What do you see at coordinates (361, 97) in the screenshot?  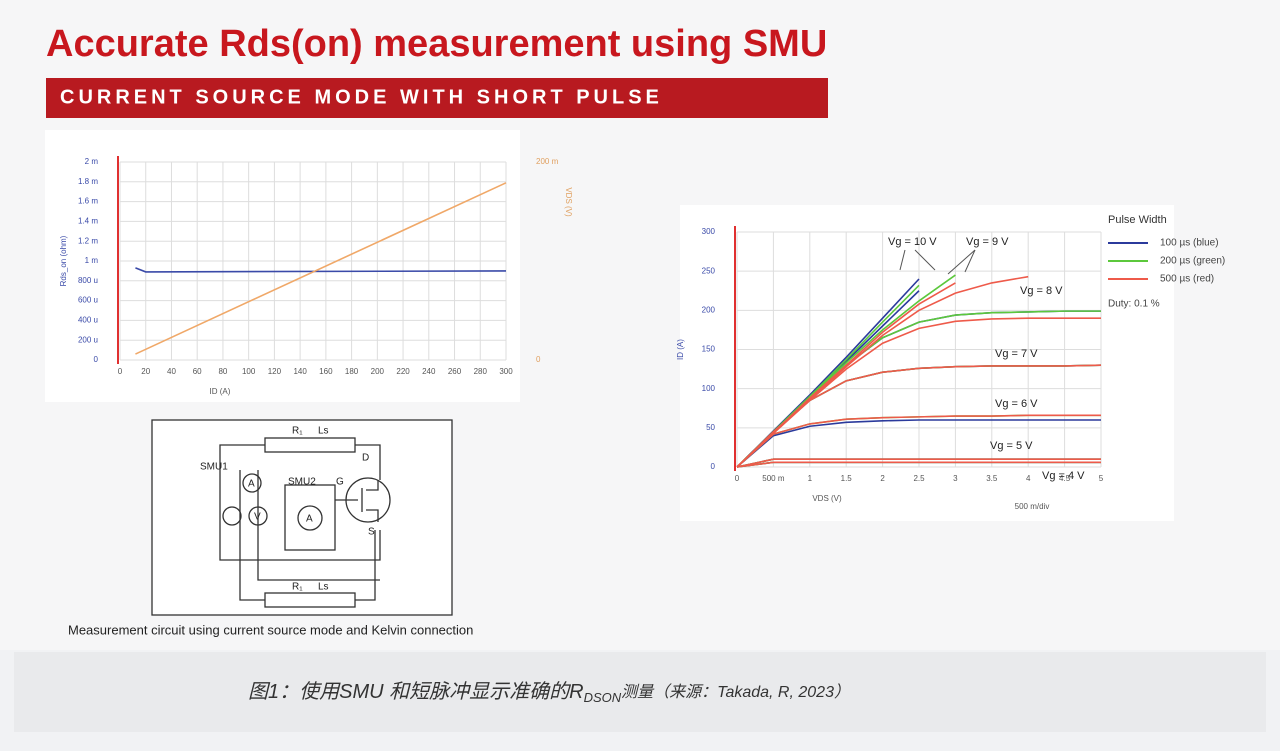 I see `banner-text: CURRENT SOURCE MODE WITH SHORT PULSE` at bounding box center [361, 97].